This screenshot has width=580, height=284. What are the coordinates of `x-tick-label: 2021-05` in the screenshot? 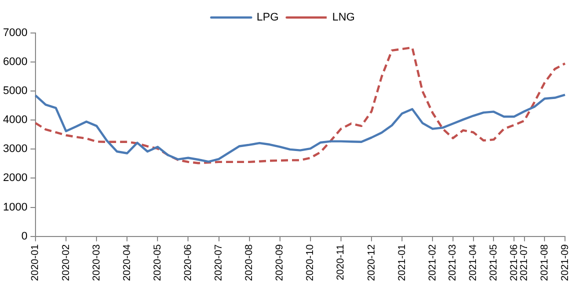 It's located at (494, 263).